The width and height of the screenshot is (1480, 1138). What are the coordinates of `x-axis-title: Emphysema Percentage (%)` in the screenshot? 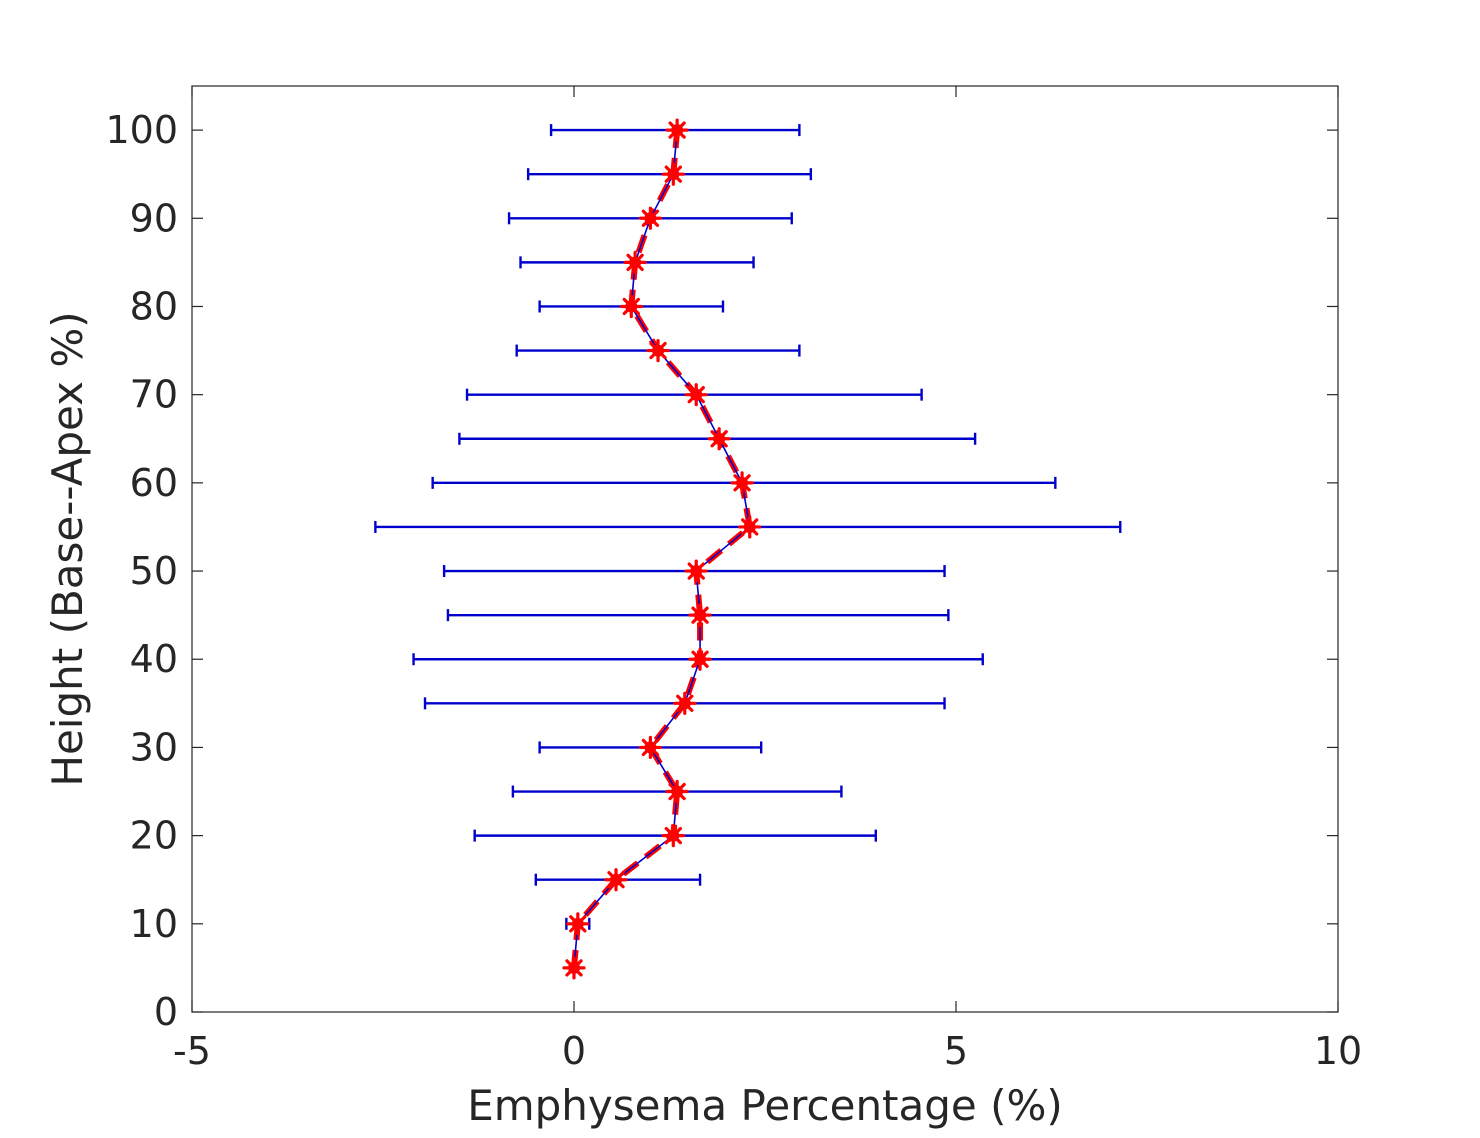 It's located at (765, 1105).